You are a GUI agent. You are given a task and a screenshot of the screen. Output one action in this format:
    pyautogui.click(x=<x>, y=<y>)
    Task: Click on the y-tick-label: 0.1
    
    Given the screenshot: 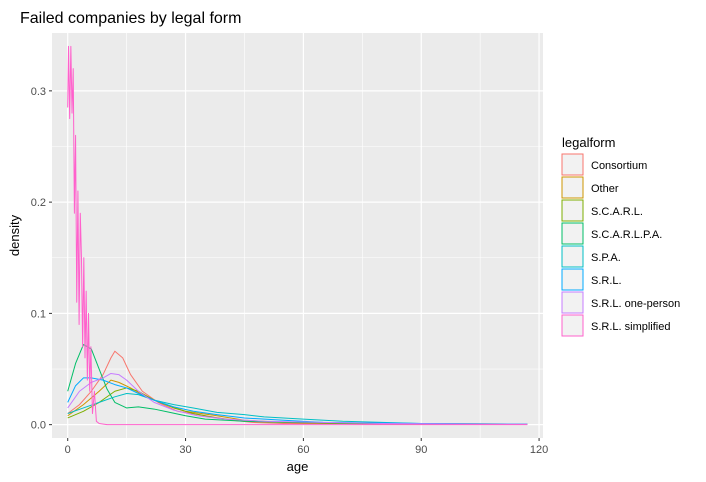 What is the action you would take?
    pyautogui.click(x=38, y=314)
    